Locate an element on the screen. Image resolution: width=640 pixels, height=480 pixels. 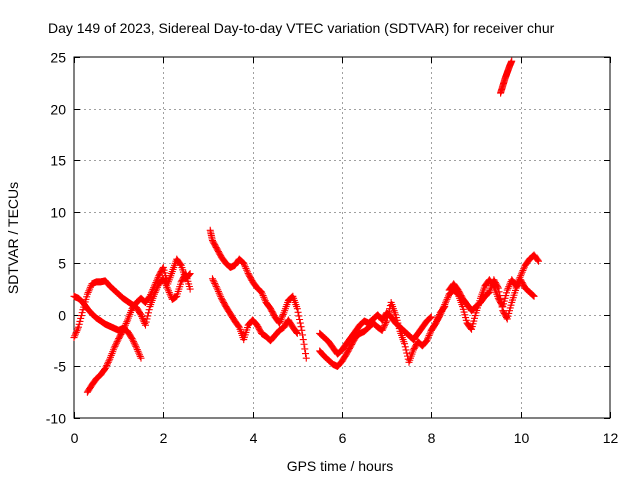
x-tick-label: 8 is located at coordinates (432, 438).